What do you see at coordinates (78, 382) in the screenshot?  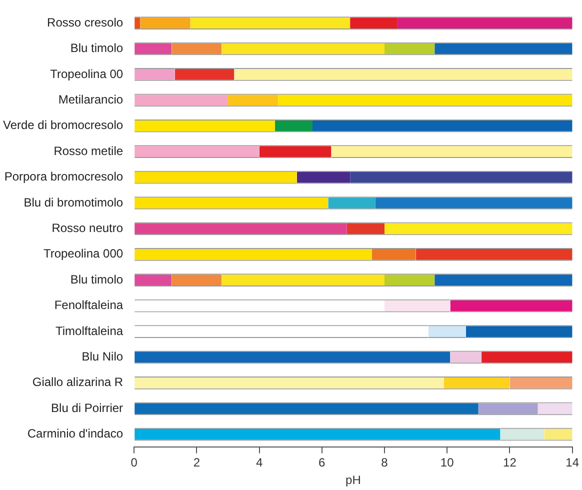 I see `y-tick-label: Giallo alizarina R` at bounding box center [78, 382].